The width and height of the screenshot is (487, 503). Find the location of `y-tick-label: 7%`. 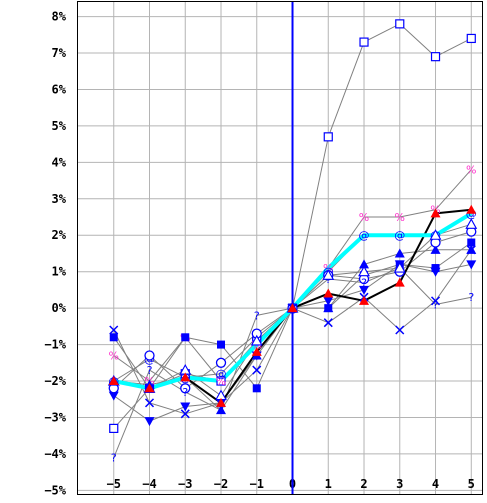

y-tick-label: 7% is located at coordinates (59, 53).